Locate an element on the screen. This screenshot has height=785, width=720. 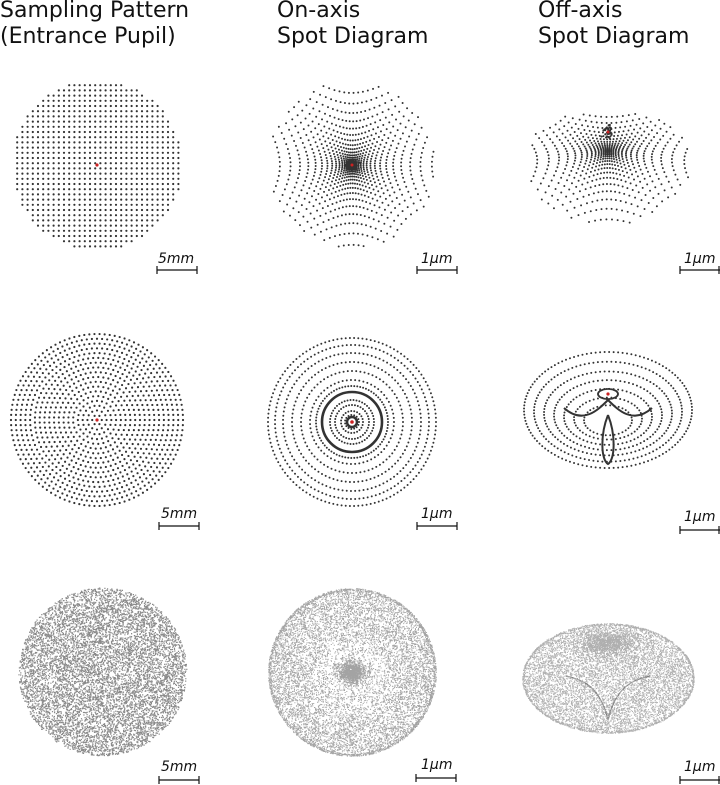
panel-random-off-axis-spot is located at coordinates (608, 678).